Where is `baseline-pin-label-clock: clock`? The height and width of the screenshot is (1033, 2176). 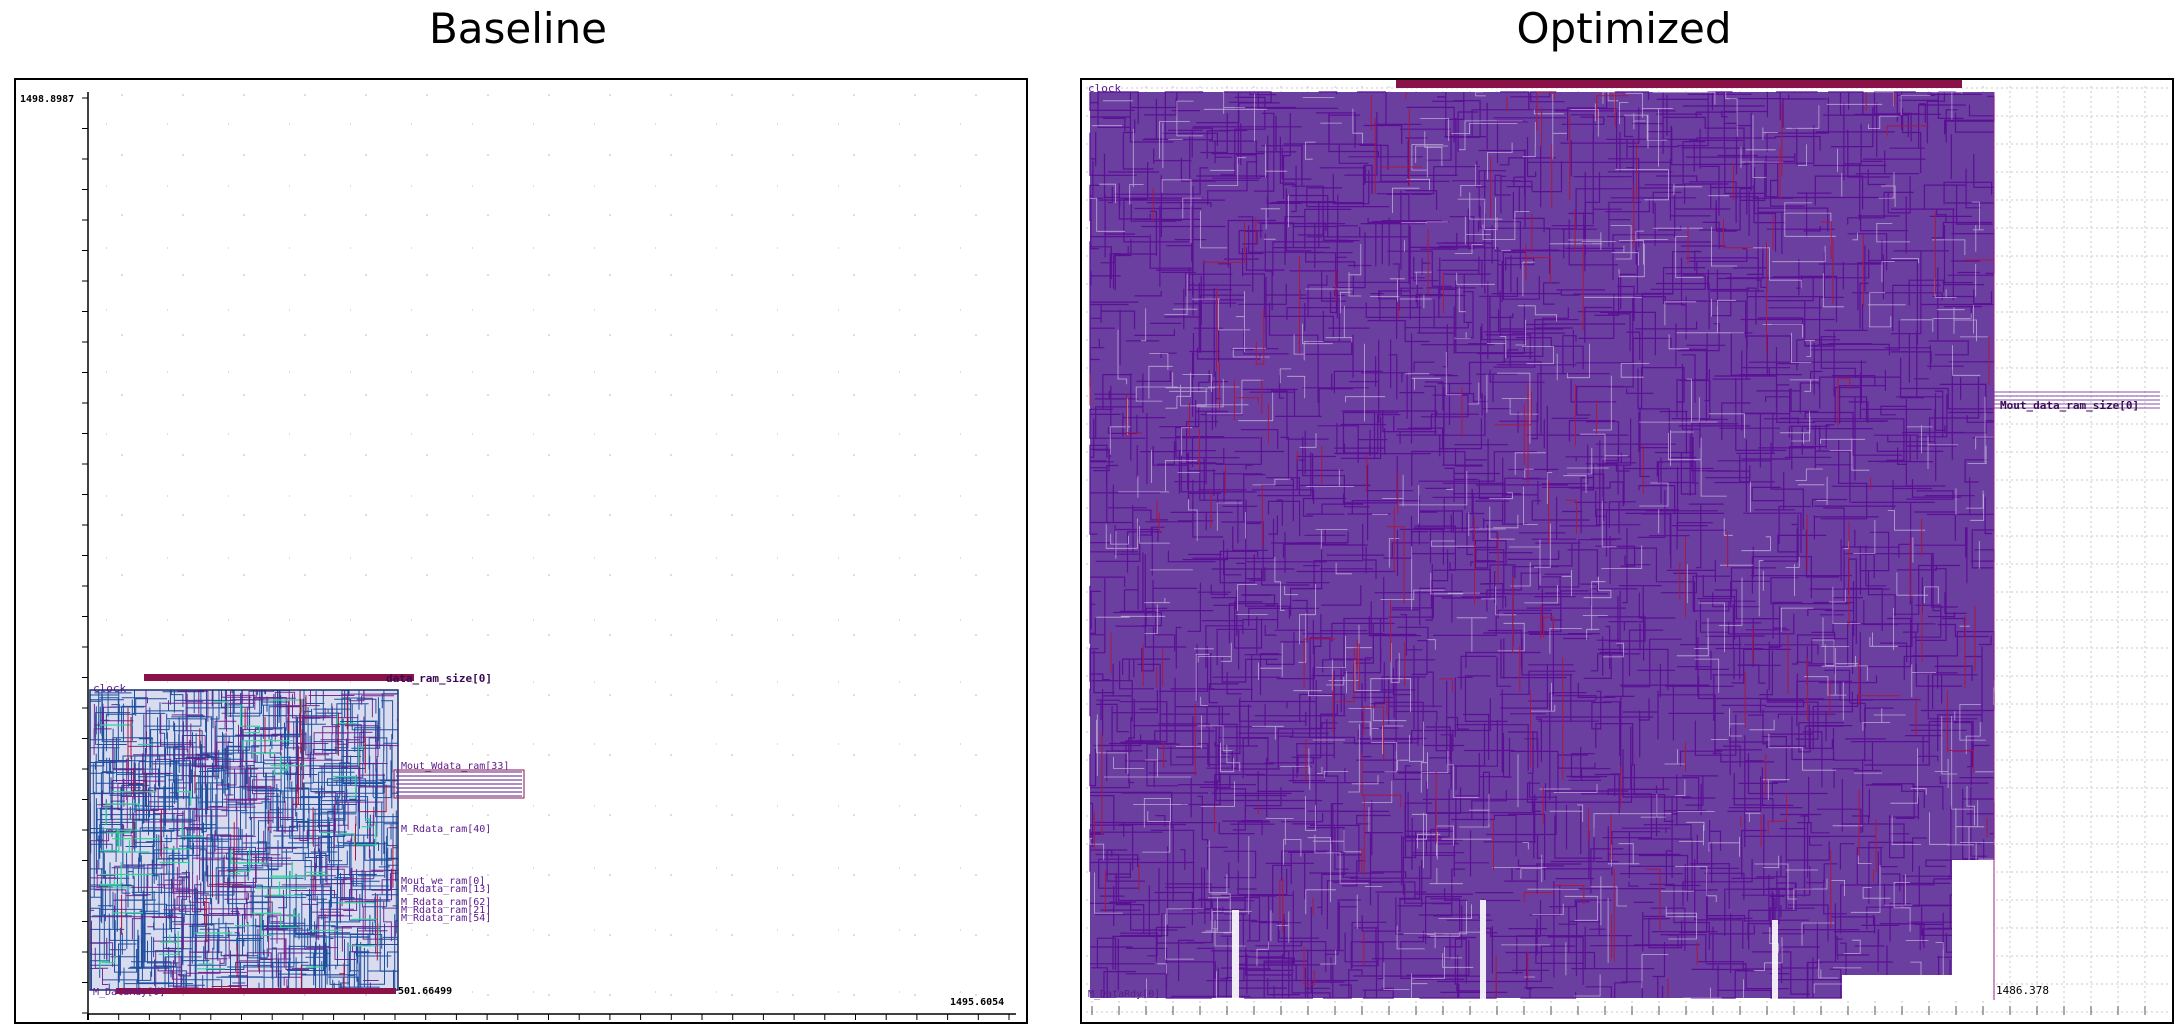 baseline-pin-label-clock: clock is located at coordinates (109, 688).